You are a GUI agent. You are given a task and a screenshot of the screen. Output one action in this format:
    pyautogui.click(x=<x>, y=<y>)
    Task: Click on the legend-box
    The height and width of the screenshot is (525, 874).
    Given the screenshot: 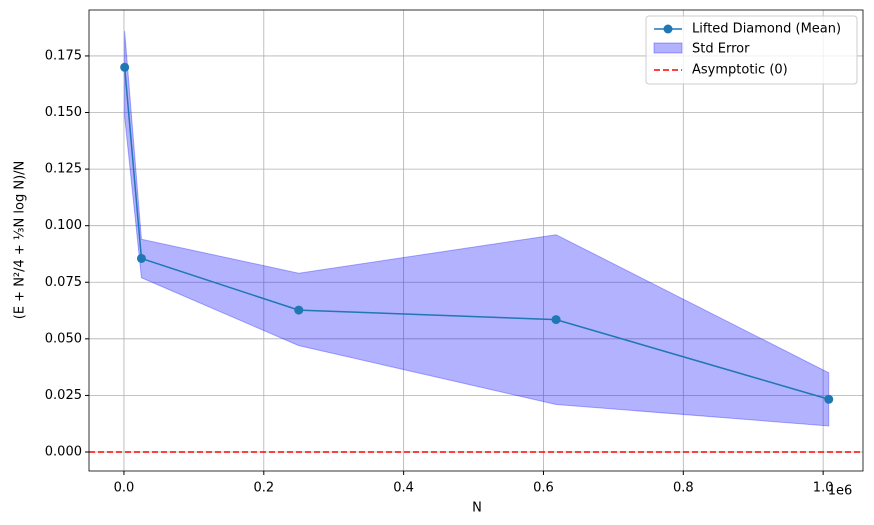 What is the action you would take?
    pyautogui.click(x=751, y=50)
    